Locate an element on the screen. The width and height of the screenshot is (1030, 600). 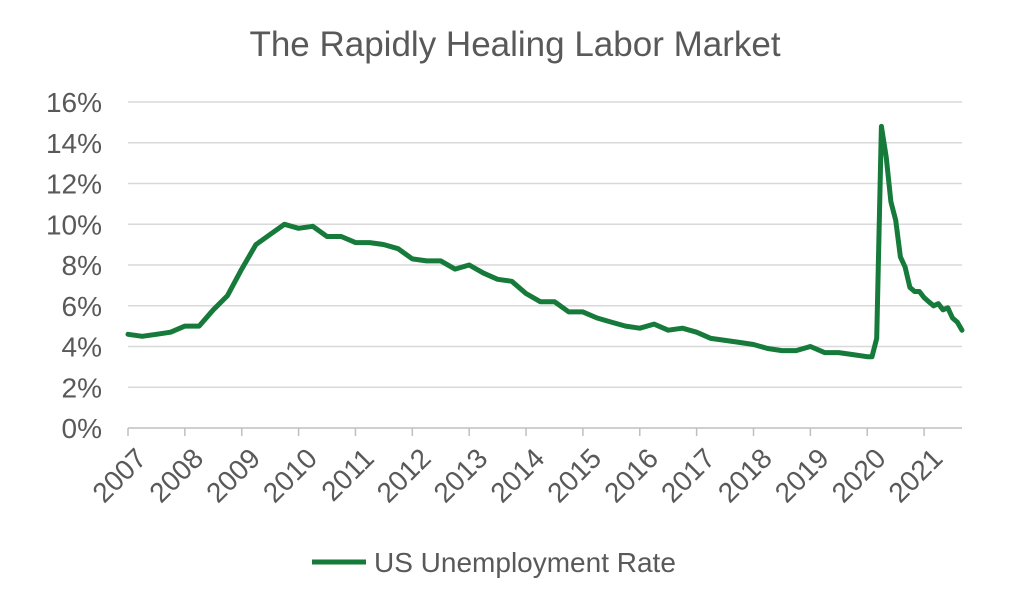
x-tick-label: 2009 is located at coordinates (233, 475).